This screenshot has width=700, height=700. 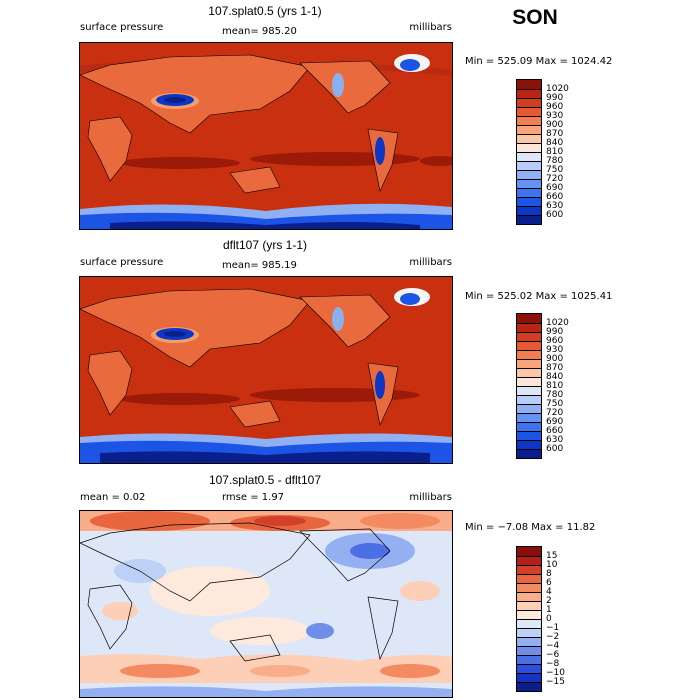 What do you see at coordinates (553, 646) in the screenshot?
I see `colorbar-tick-label: −4` at bounding box center [553, 646].